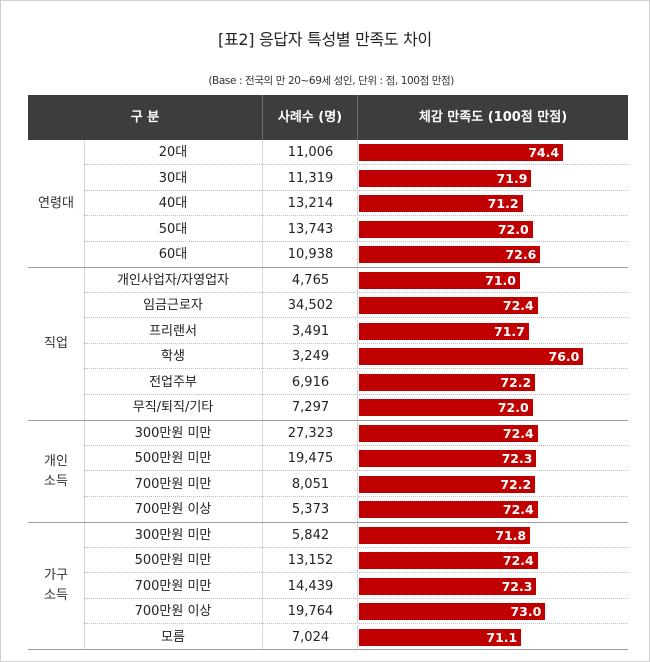  What do you see at coordinates (325, 39) in the screenshot?
I see `page-title: [표2] 응답자 특성별 만족도 차이` at bounding box center [325, 39].